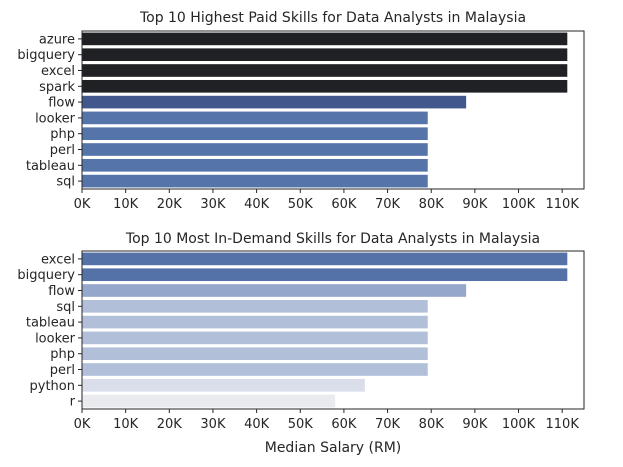 This screenshot has height=467, width=623. What do you see at coordinates (519, 424) in the screenshot?
I see `bottom-chart-x-tick-label: 100K` at bounding box center [519, 424].